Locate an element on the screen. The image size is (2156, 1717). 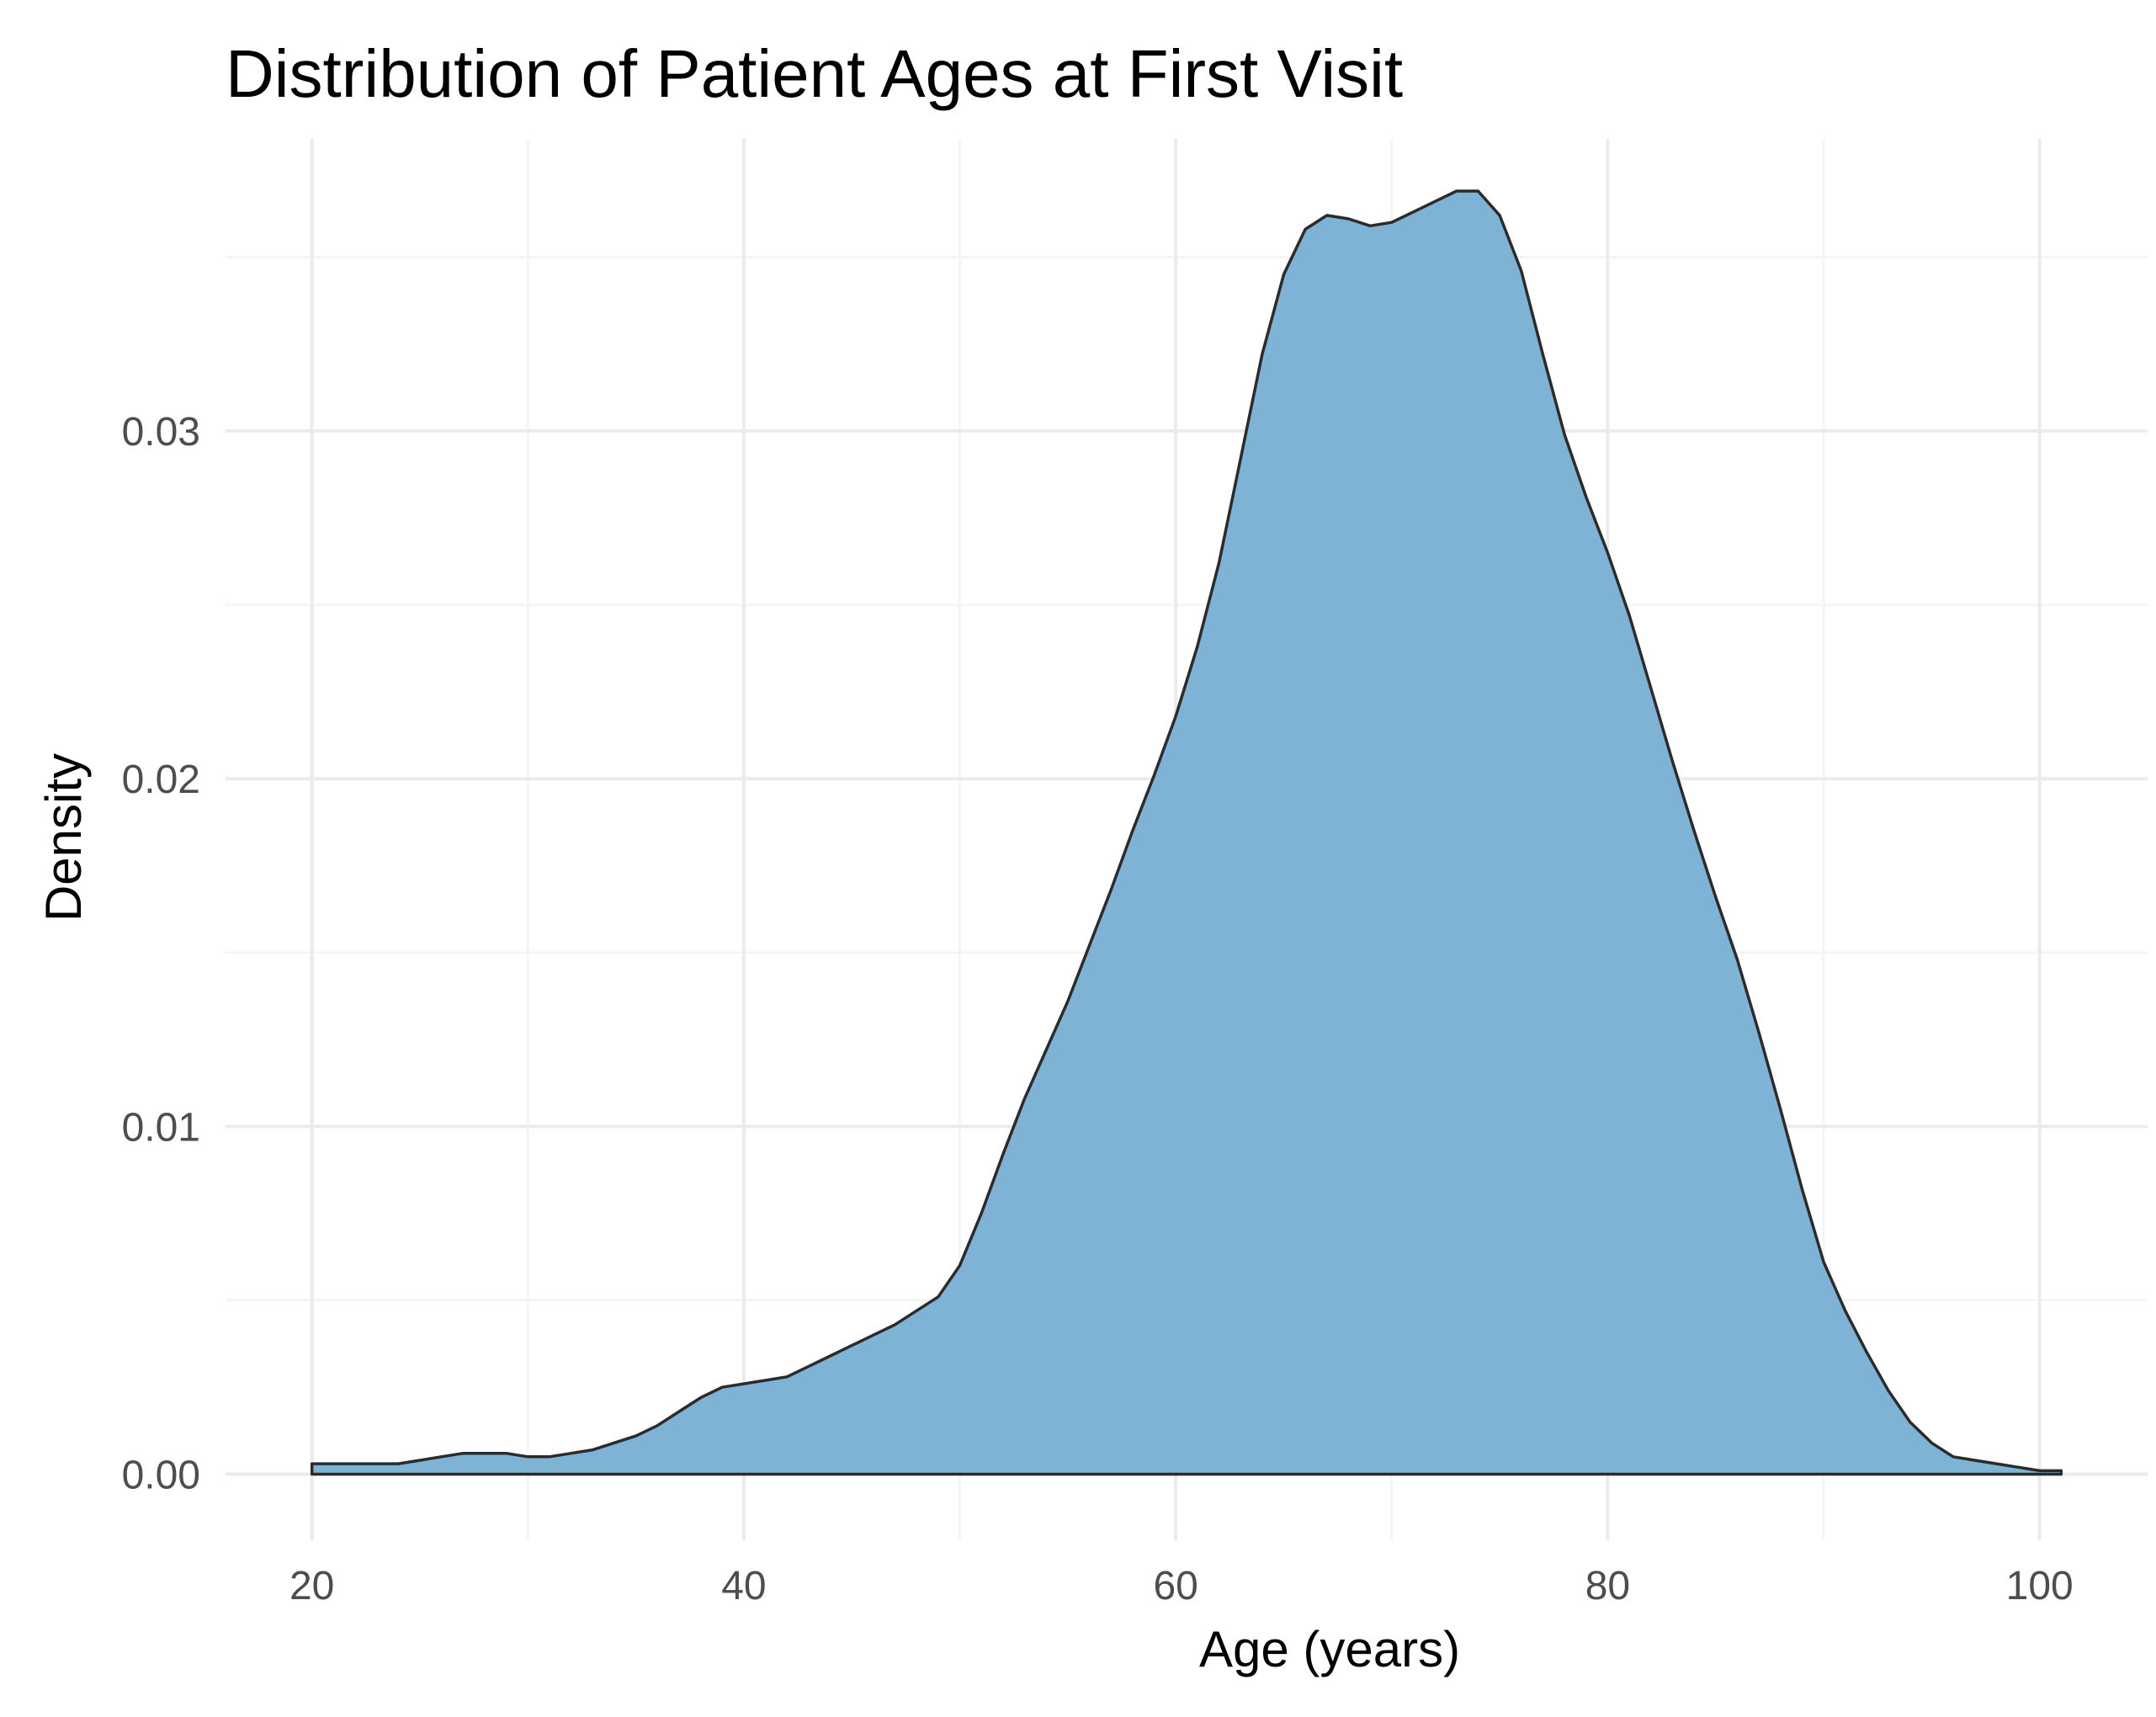
y-axis-title: Density is located at coordinates (63, 837).